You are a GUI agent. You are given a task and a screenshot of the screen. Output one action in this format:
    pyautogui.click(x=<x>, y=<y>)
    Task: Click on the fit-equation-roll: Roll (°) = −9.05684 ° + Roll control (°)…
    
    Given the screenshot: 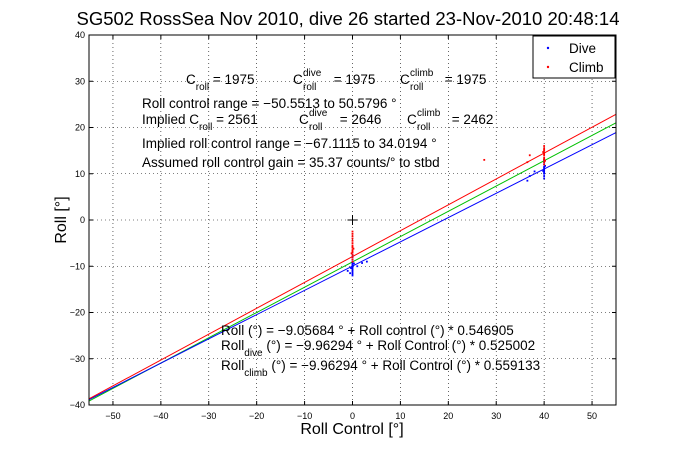 What is the action you would take?
    pyautogui.click(x=367, y=330)
    